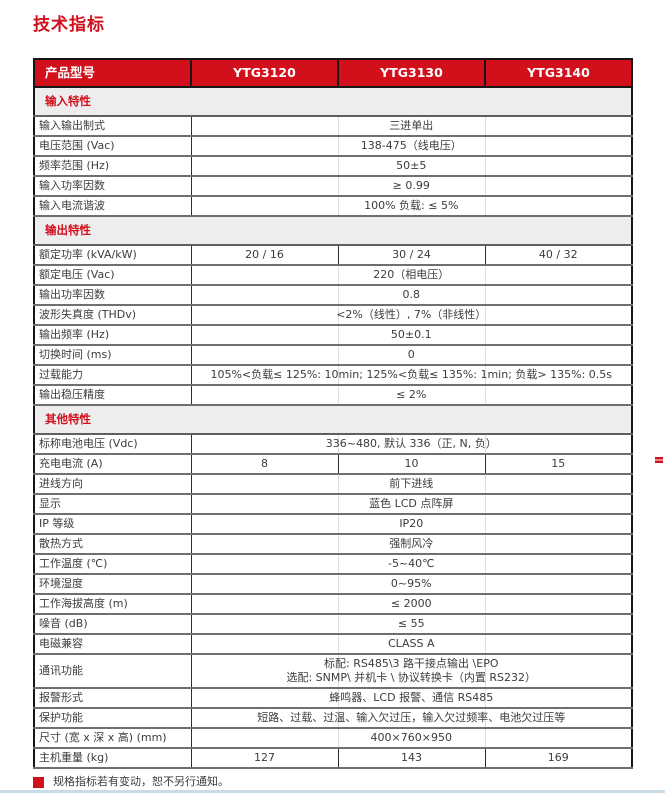 Image resolution: width=665 pixels, height=793 pixels. I want to click on spec-row: 主机重量 (kg) 127 143 169, so click(333, 758).